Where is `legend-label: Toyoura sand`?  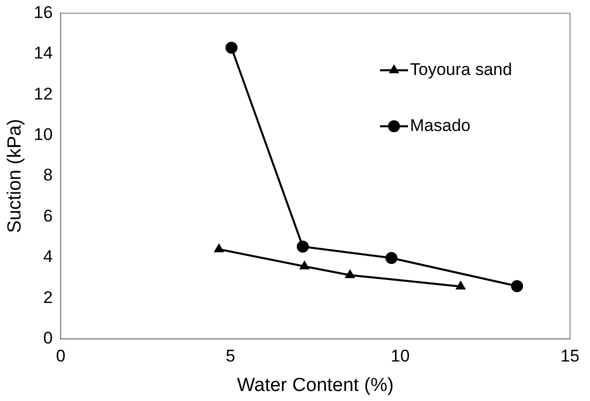
legend-label: Toyoura sand is located at coordinates (461, 69).